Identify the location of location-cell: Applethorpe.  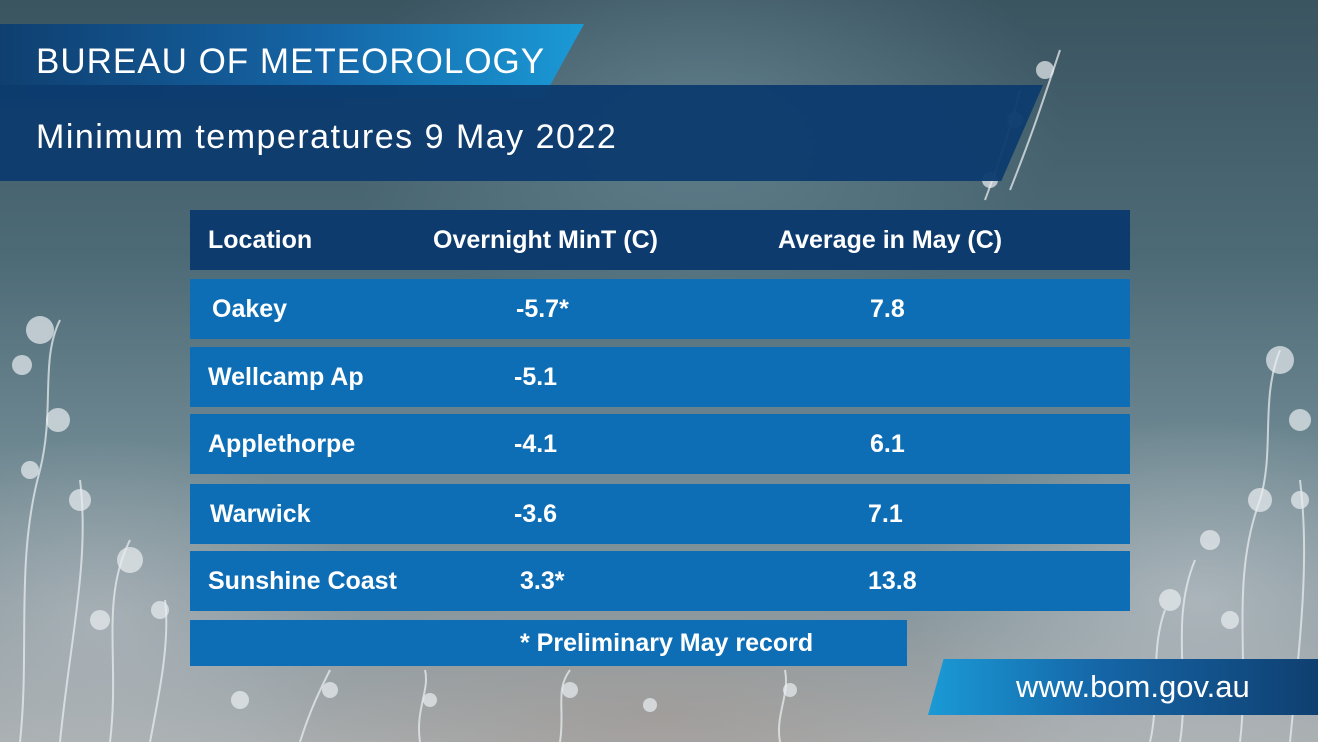
(282, 444).